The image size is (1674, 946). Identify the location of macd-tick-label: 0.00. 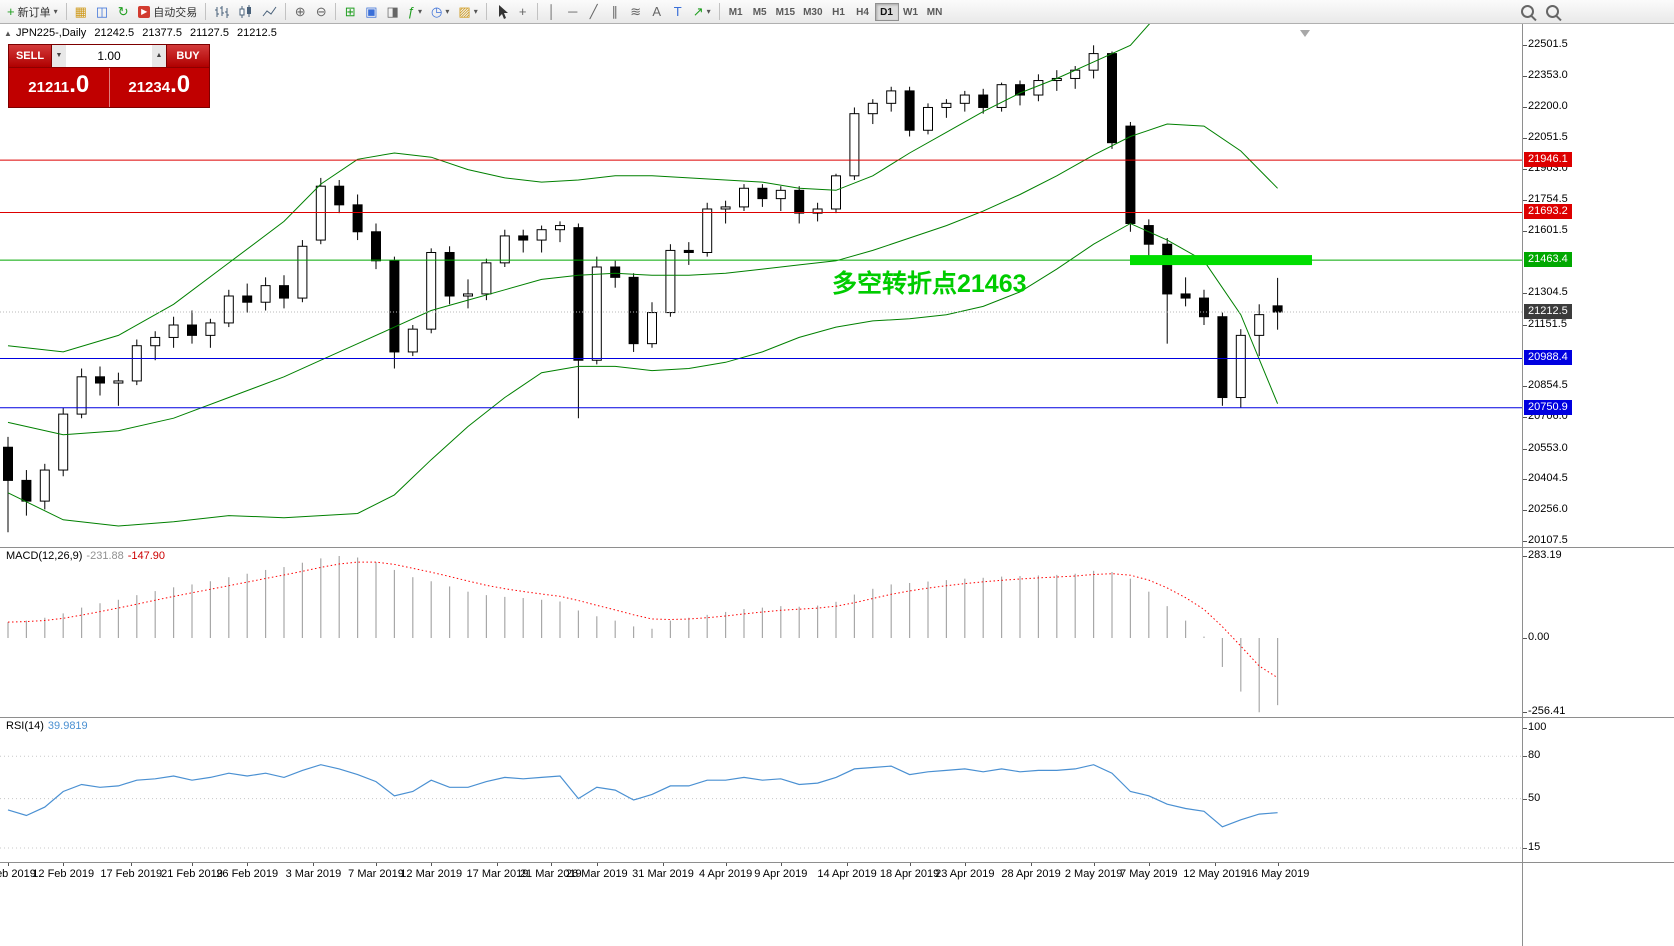
(1539, 637).